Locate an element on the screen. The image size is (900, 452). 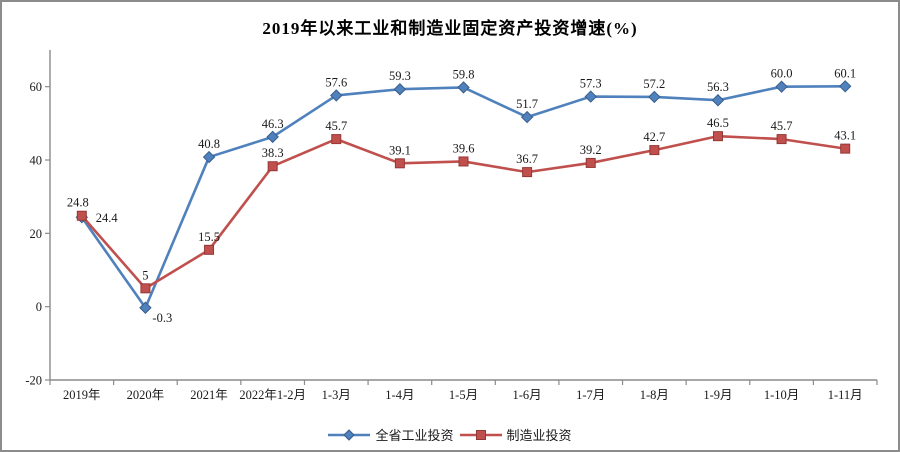
series-0-data-label: 59.3 is located at coordinates (400, 76).